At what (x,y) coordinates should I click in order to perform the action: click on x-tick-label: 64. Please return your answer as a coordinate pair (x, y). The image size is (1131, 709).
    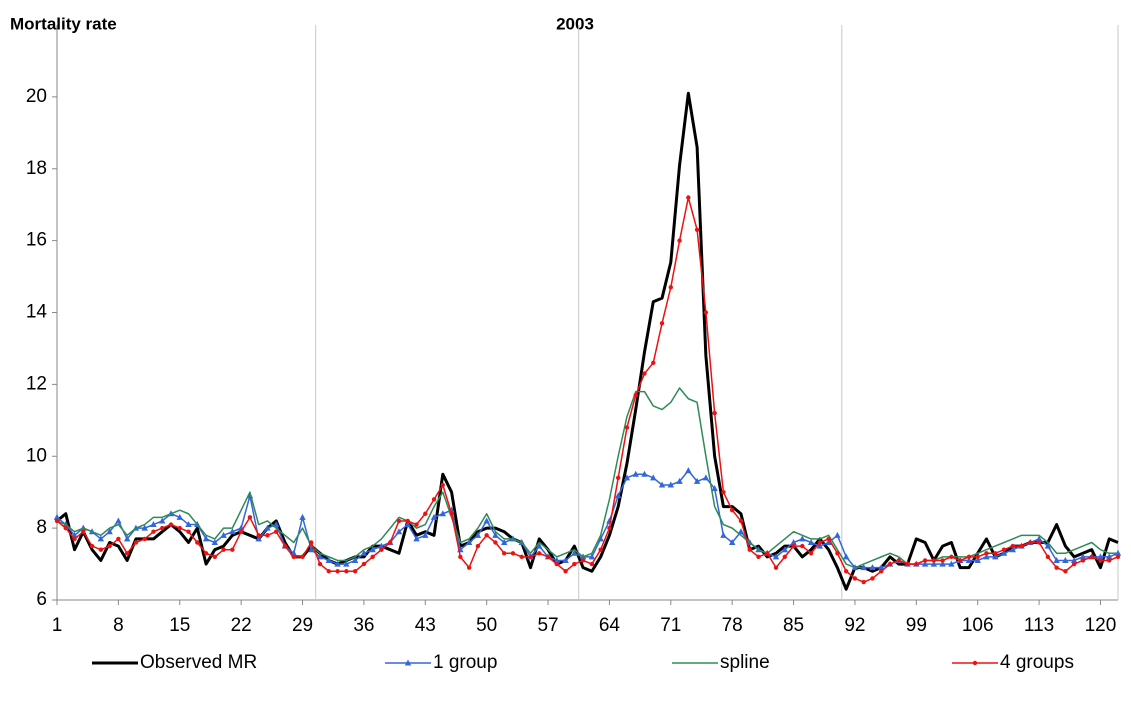
    Looking at the image, I should click on (610, 625).